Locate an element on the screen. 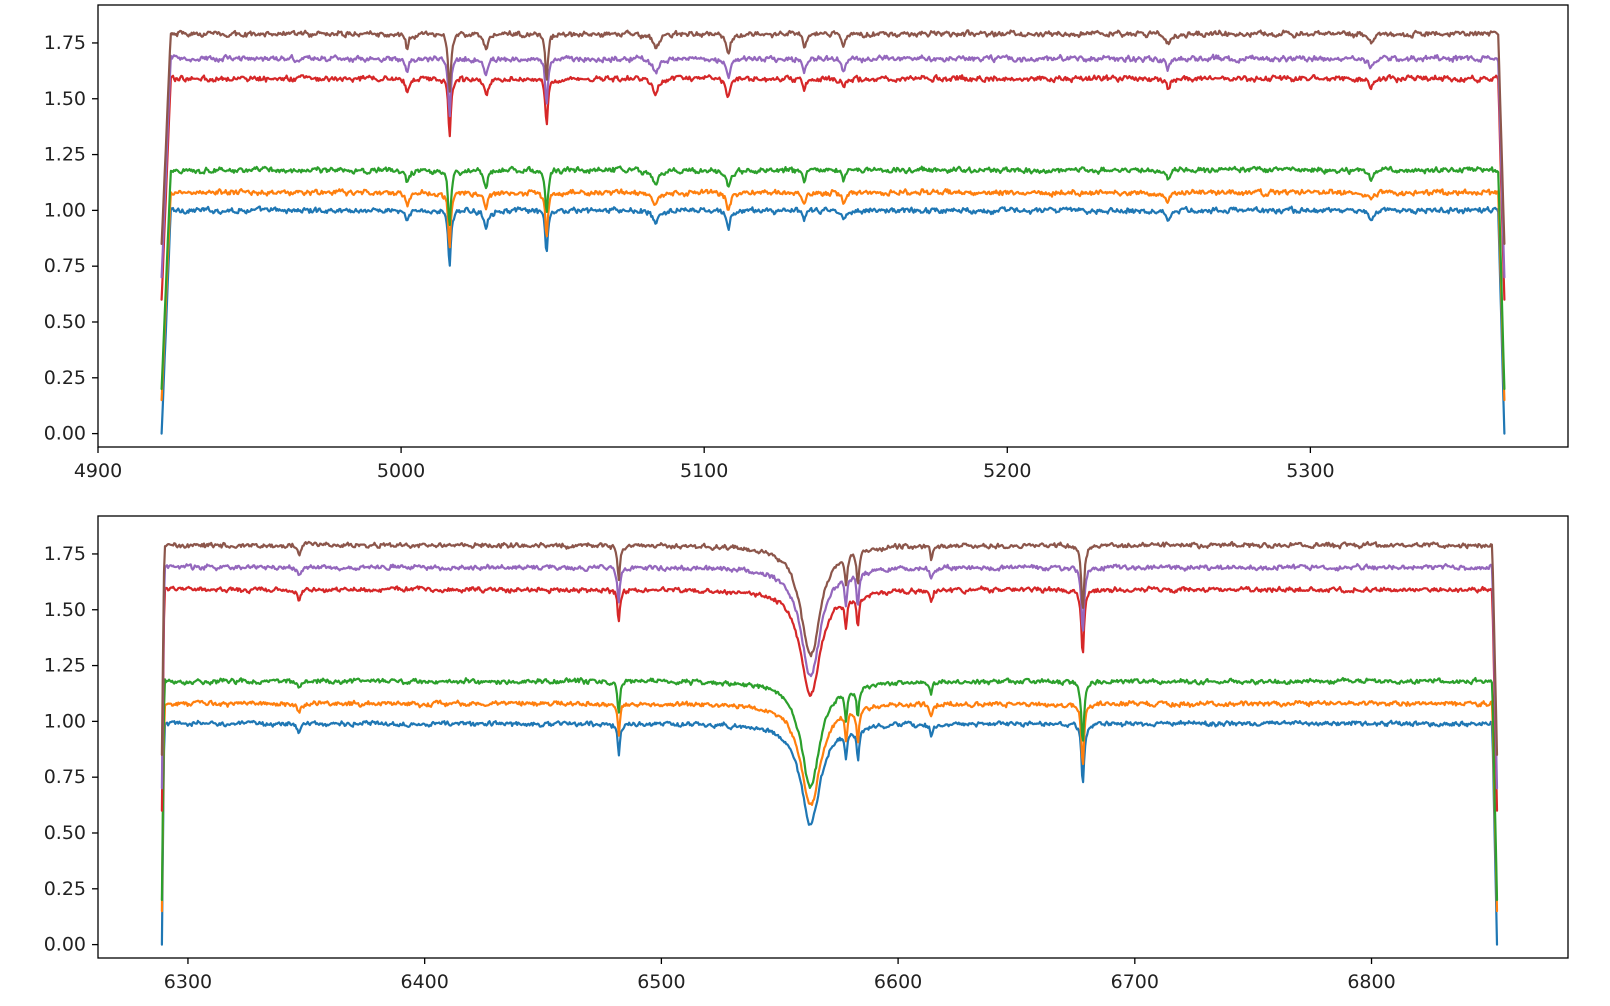  x-tick-label: 5100 is located at coordinates (704, 471).